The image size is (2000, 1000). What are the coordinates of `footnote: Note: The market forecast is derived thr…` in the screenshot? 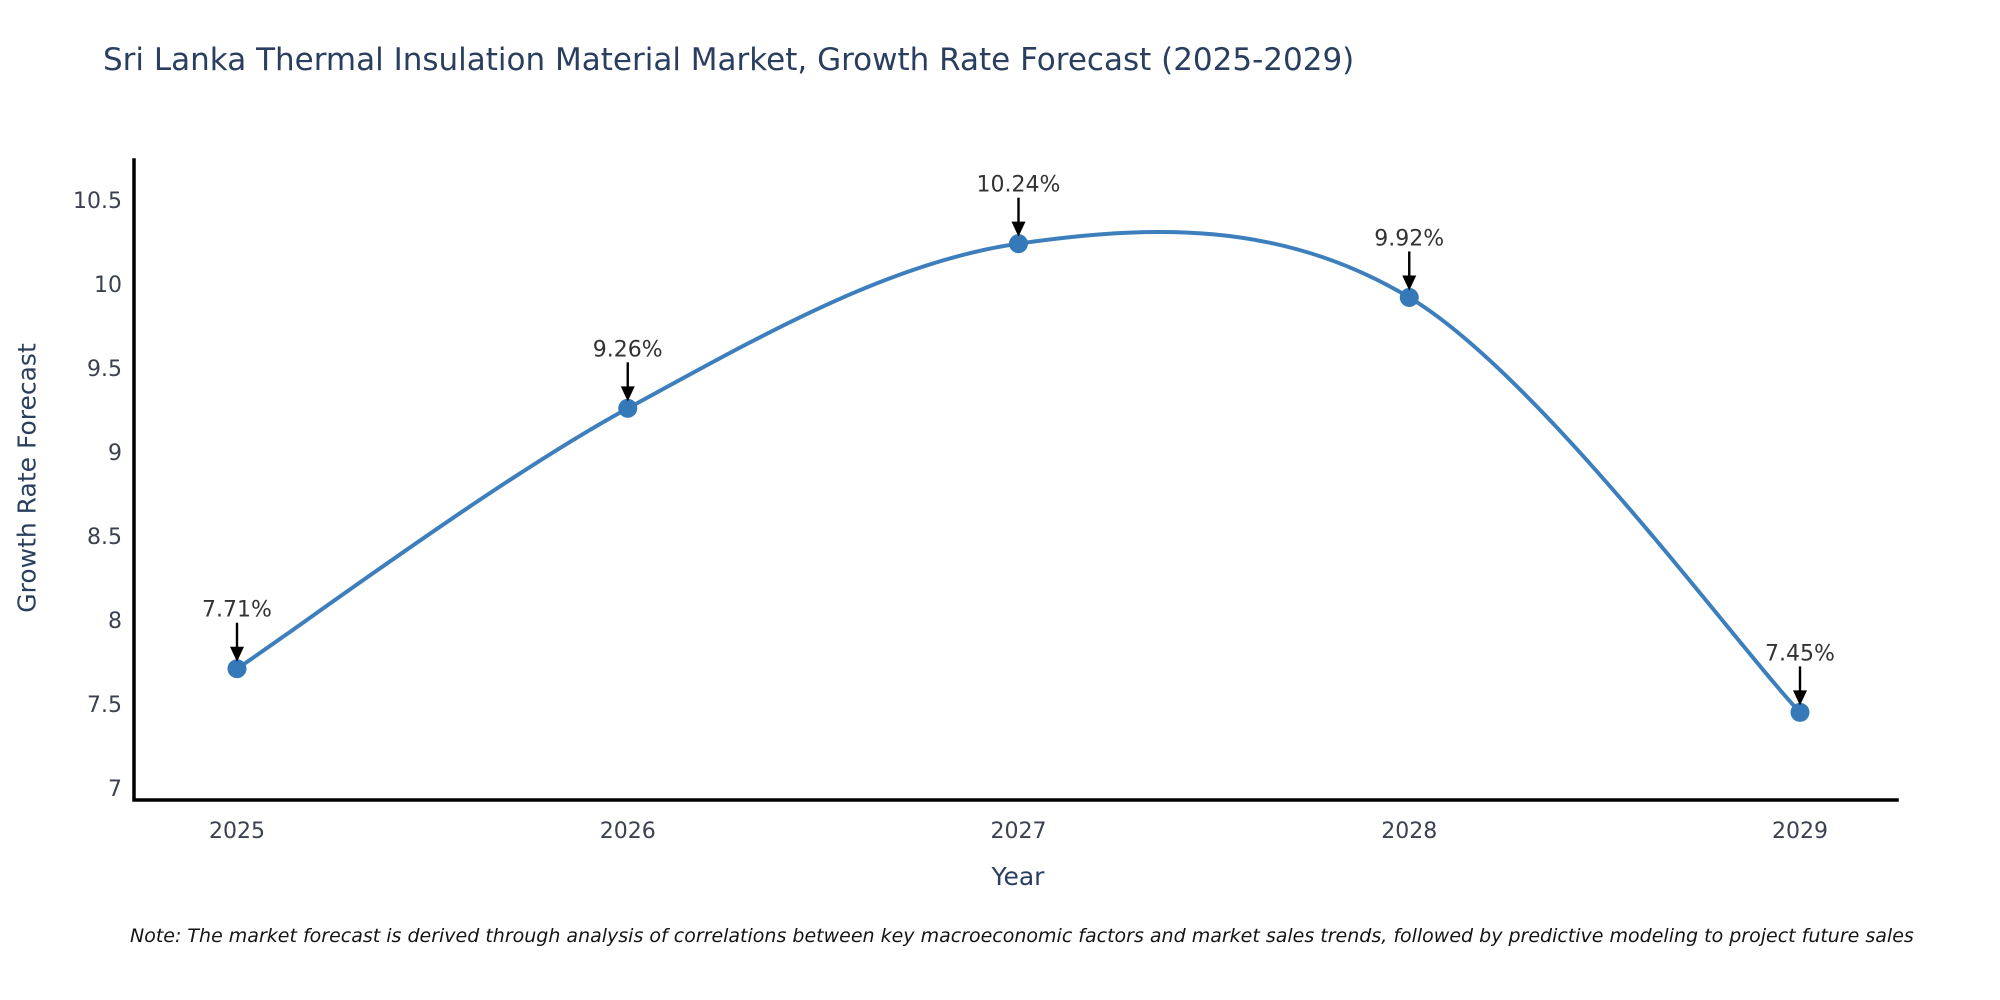 It's located at (1022, 936).